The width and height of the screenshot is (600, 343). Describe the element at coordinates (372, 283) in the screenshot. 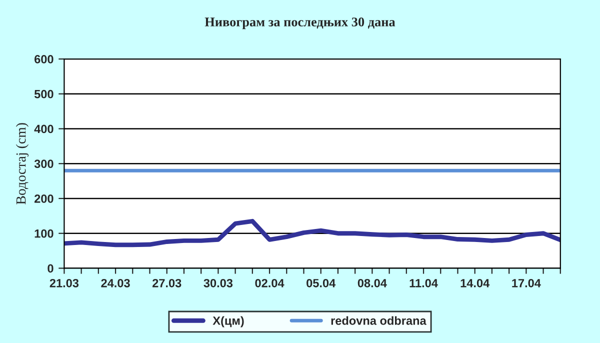

I see `x-tick-label: 08.04` at that location.